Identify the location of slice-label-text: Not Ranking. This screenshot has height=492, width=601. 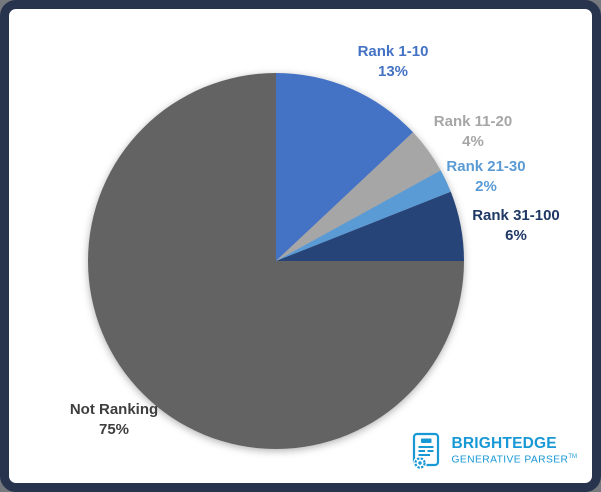
(114, 409).